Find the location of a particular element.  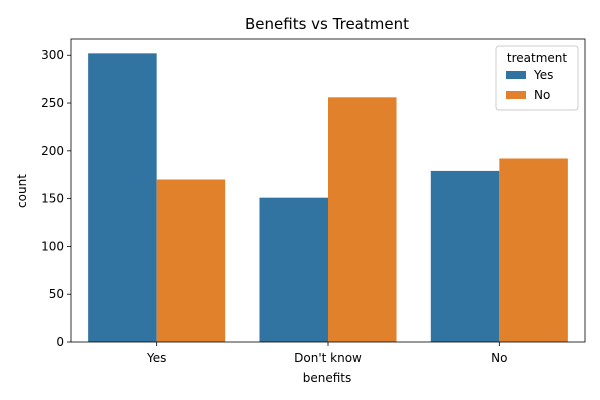

x-axis: Yes Don't know No is located at coordinates (326, 353).